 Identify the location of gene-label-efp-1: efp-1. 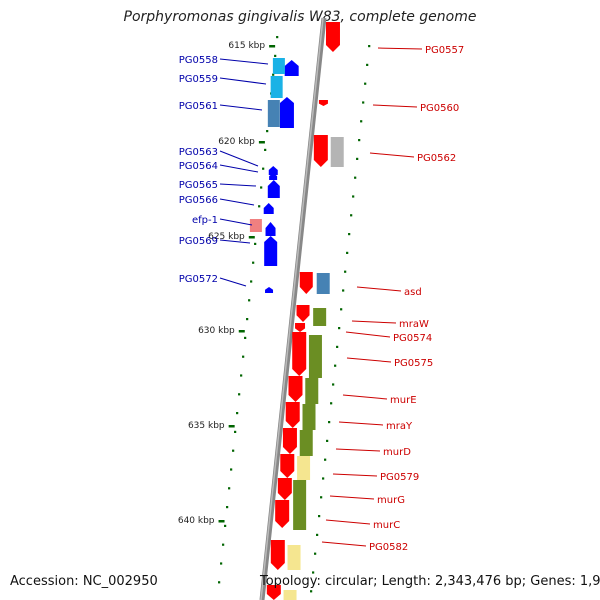
(205, 220).